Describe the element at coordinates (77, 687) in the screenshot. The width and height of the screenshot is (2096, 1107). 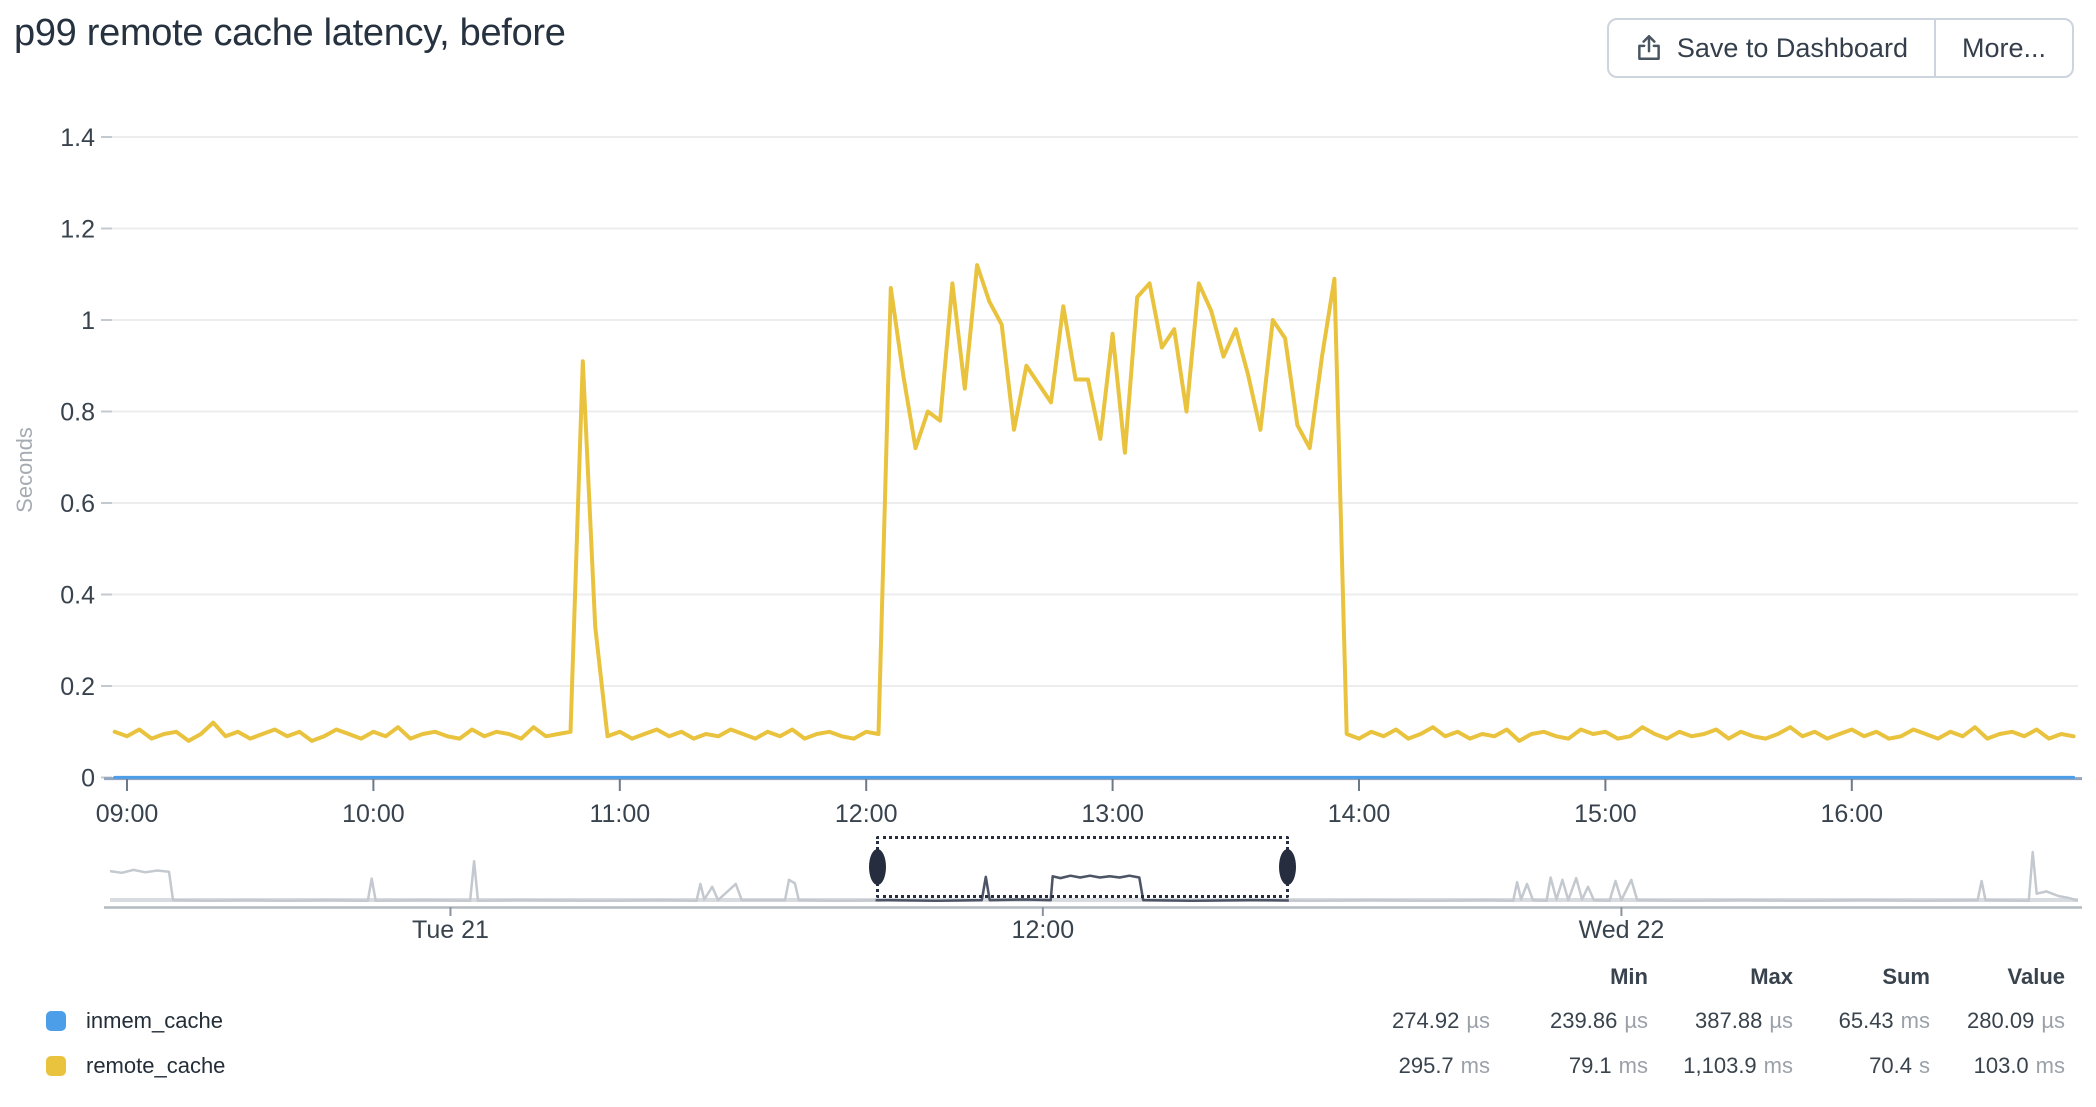
I see `y-axis-label: 0.2` at that location.